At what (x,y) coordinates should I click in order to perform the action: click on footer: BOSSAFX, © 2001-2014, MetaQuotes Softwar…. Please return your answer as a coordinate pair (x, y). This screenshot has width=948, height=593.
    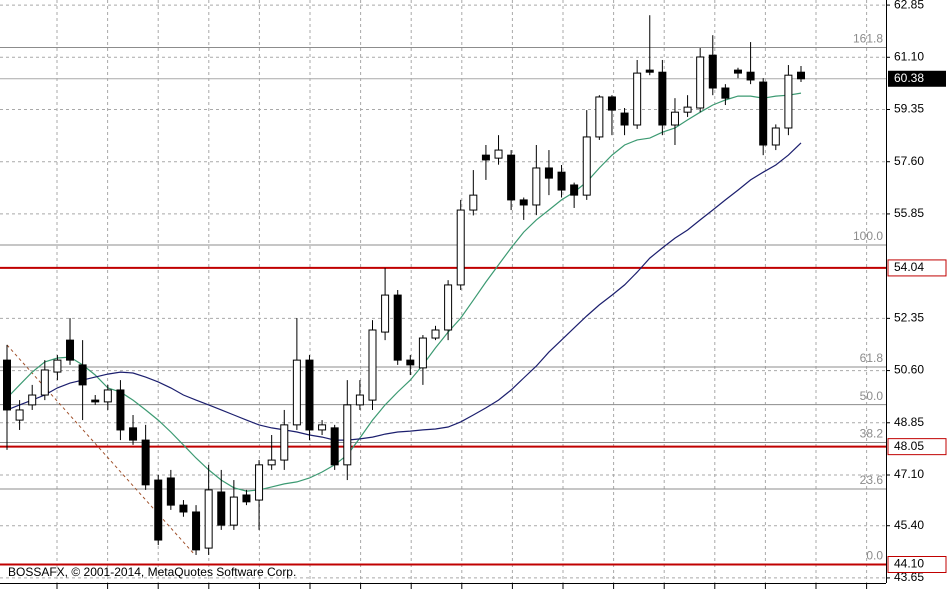
    Looking at the image, I should click on (152, 572).